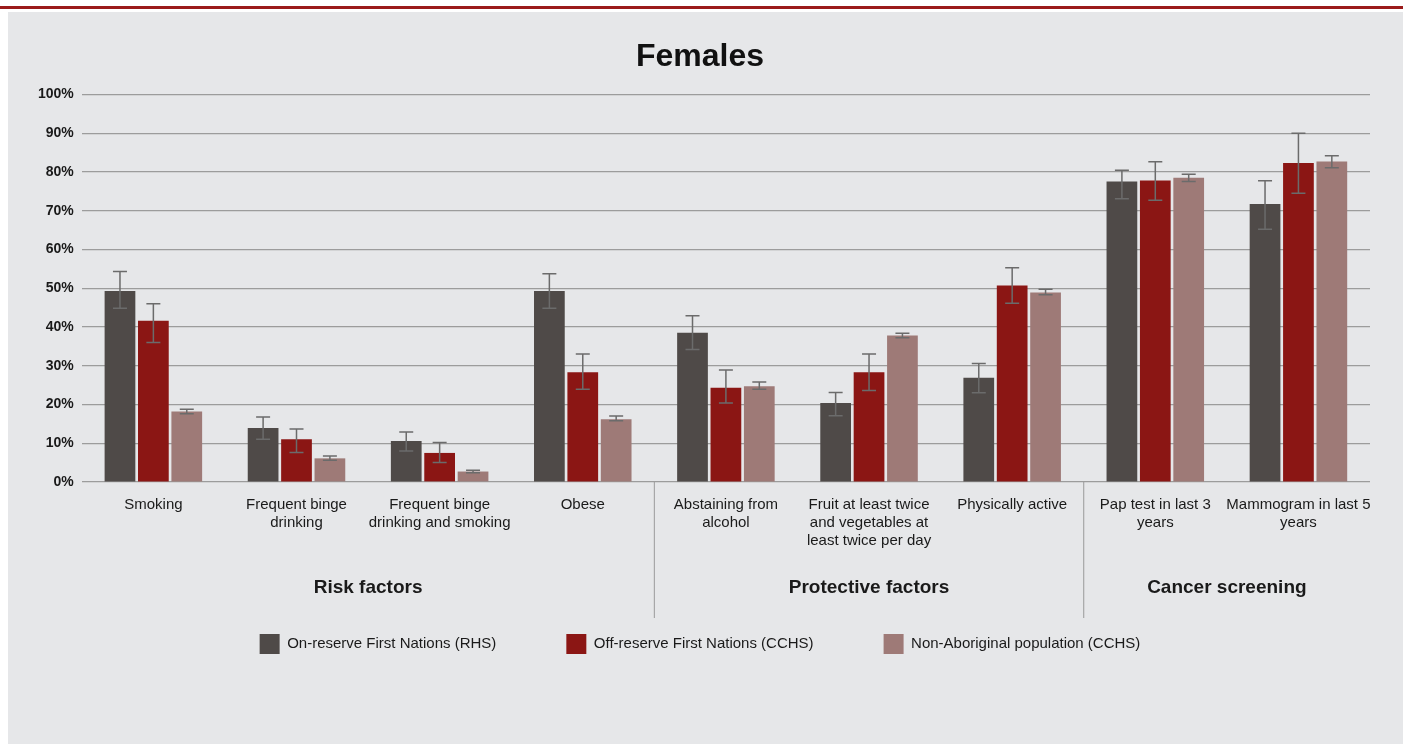  Describe the element at coordinates (1227, 587) in the screenshot. I see `text: Cancer screening` at that location.